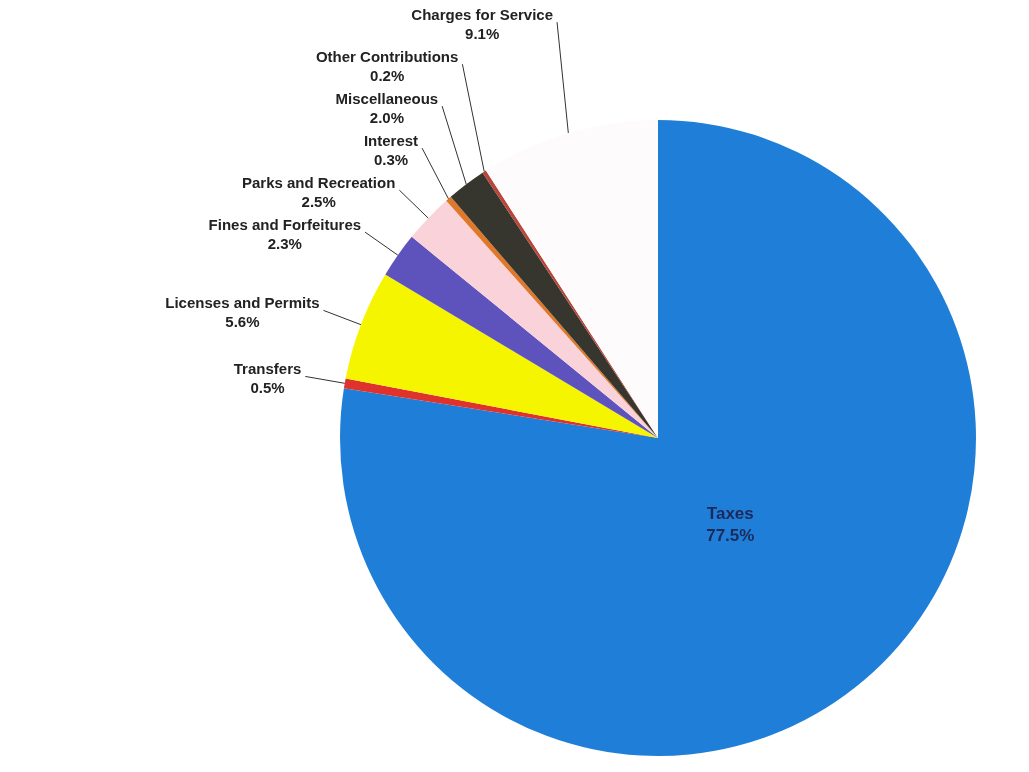  I want to click on data-label: 0.3%, so click(391, 160).